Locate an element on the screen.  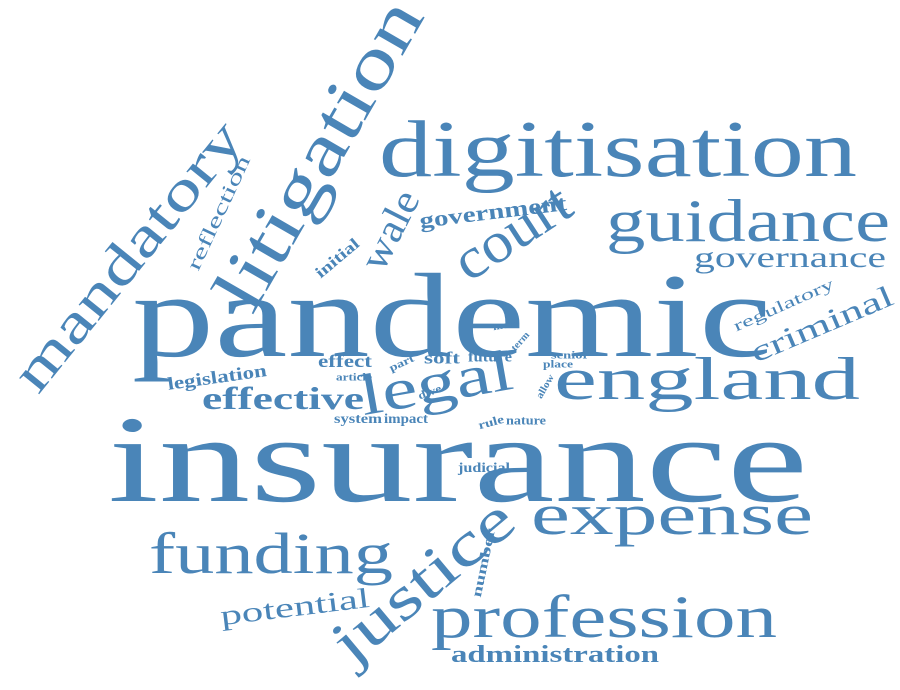
word-future: future is located at coordinates (490, 357).